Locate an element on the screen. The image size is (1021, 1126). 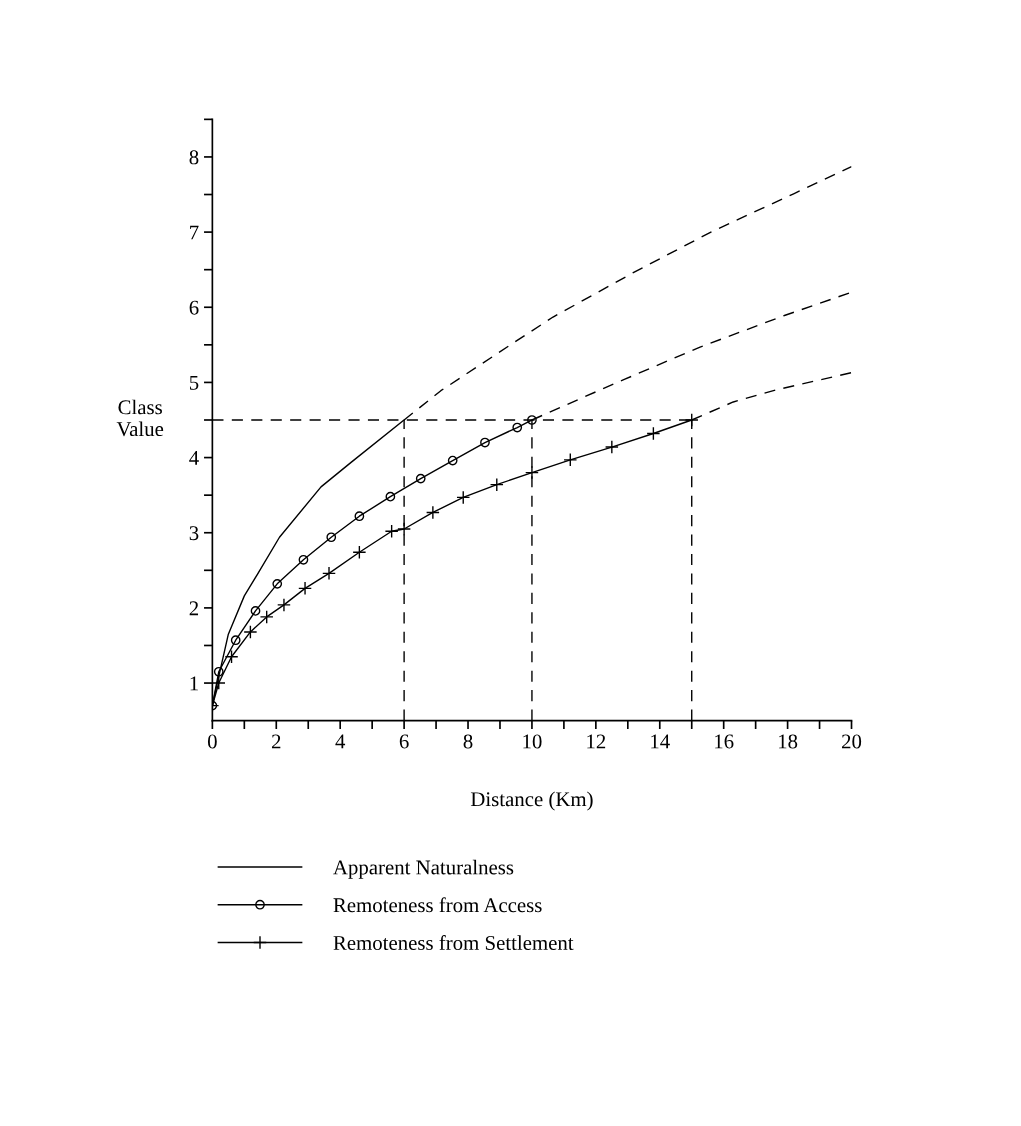
legend-label: Apparent Naturalness is located at coordinates (423, 869).